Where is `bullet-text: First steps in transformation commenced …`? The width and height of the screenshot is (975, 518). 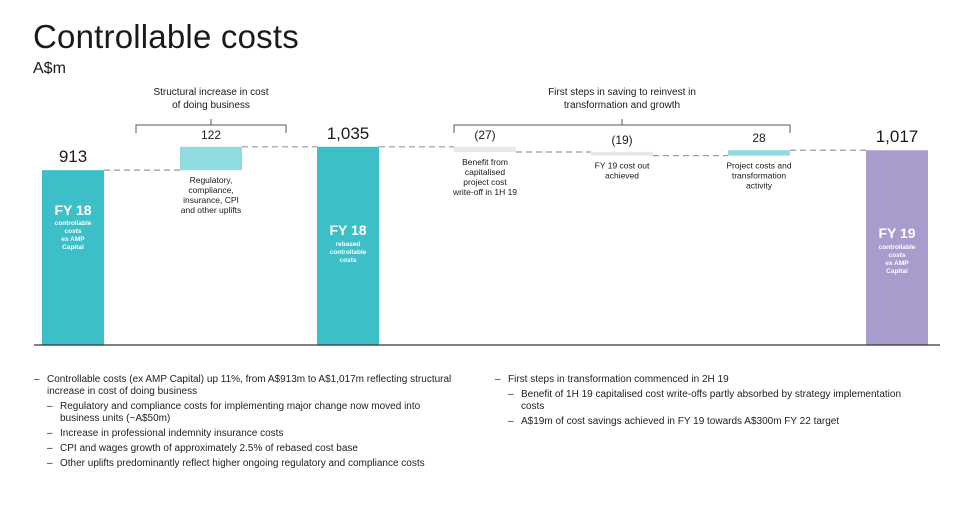 bullet-text: First steps in transformation commenced … is located at coordinates (618, 379).